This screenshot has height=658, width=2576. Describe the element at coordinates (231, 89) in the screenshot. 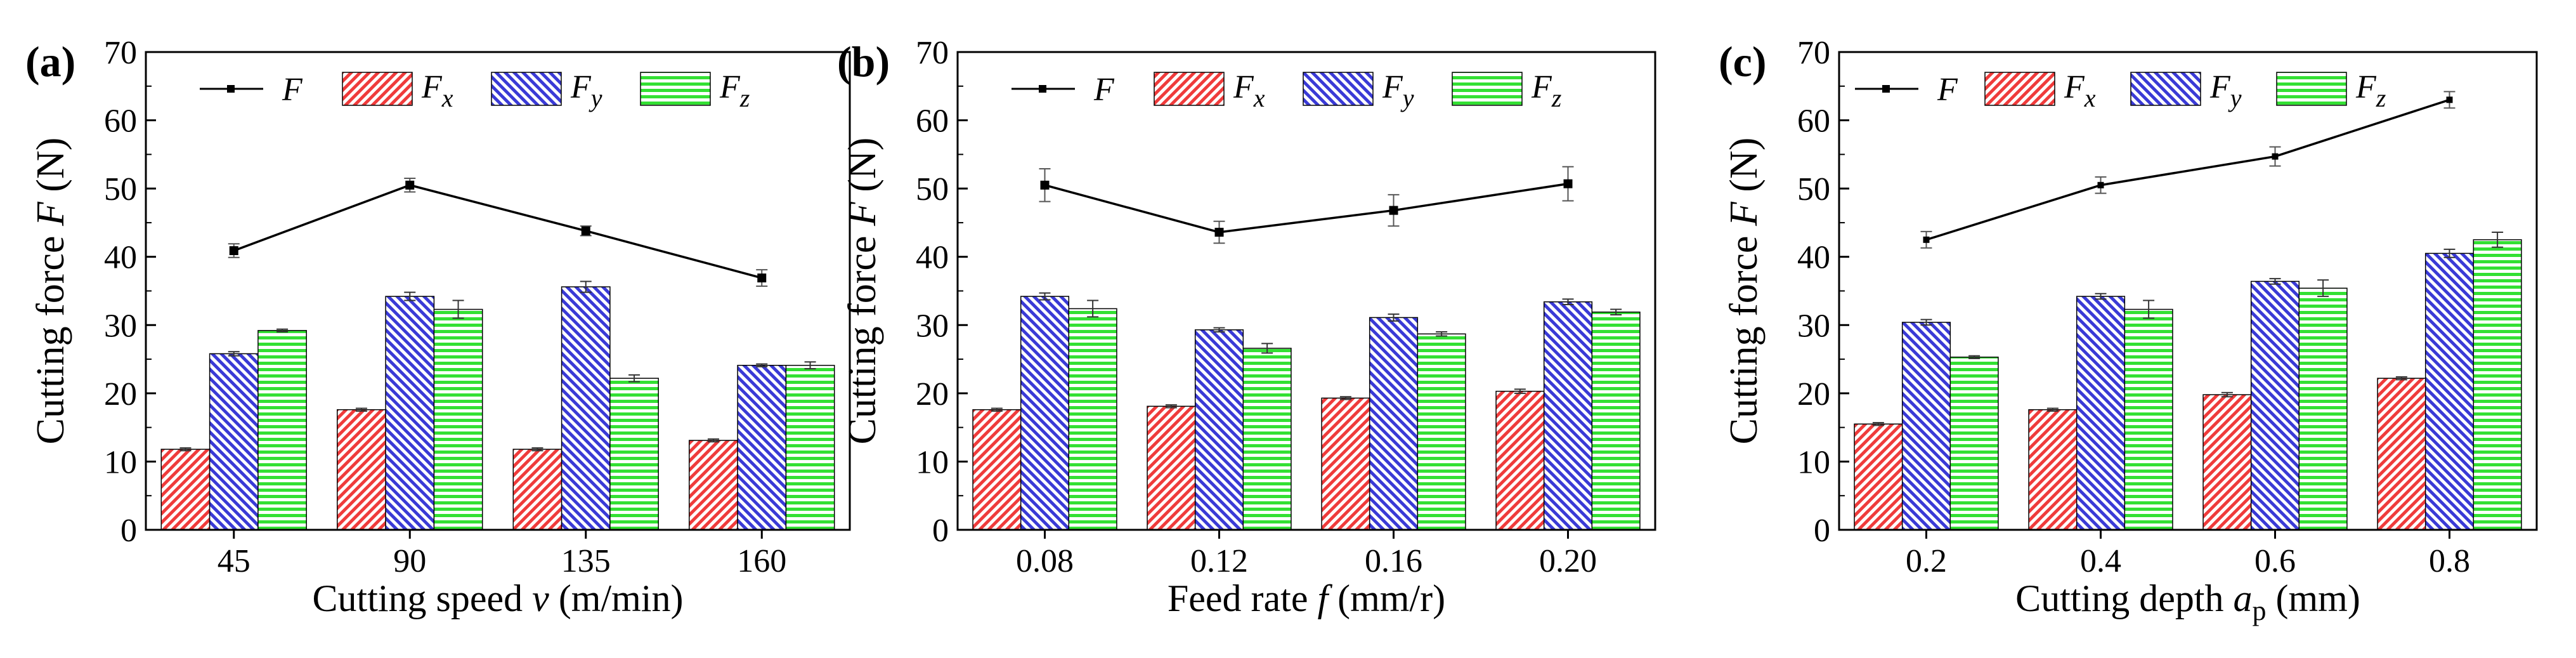

I see `legend-marker-f` at that location.